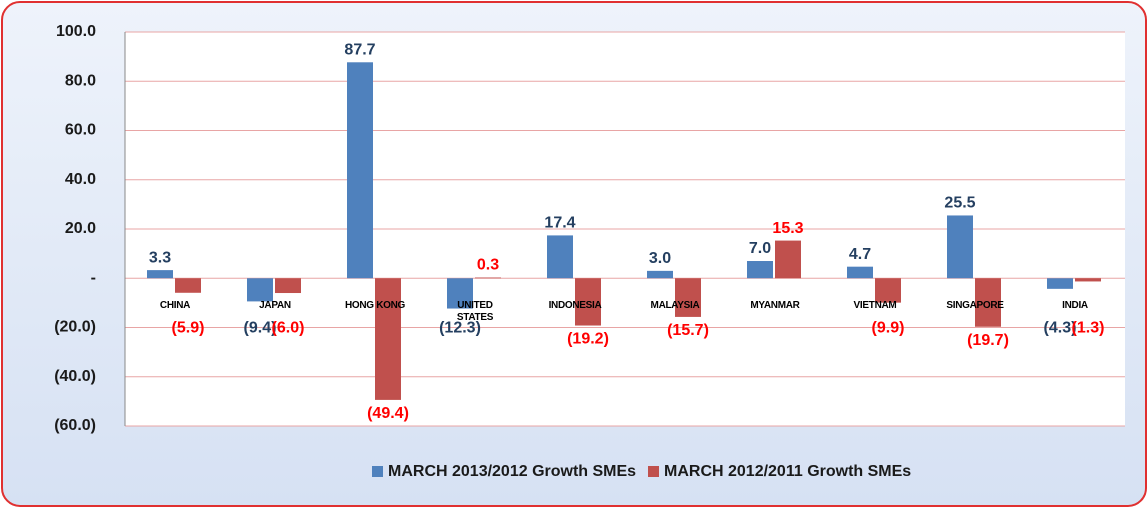 This screenshot has width=1148, height=508. Describe the element at coordinates (80, 130) in the screenshot. I see `y-tick-label: 60.0` at that location.